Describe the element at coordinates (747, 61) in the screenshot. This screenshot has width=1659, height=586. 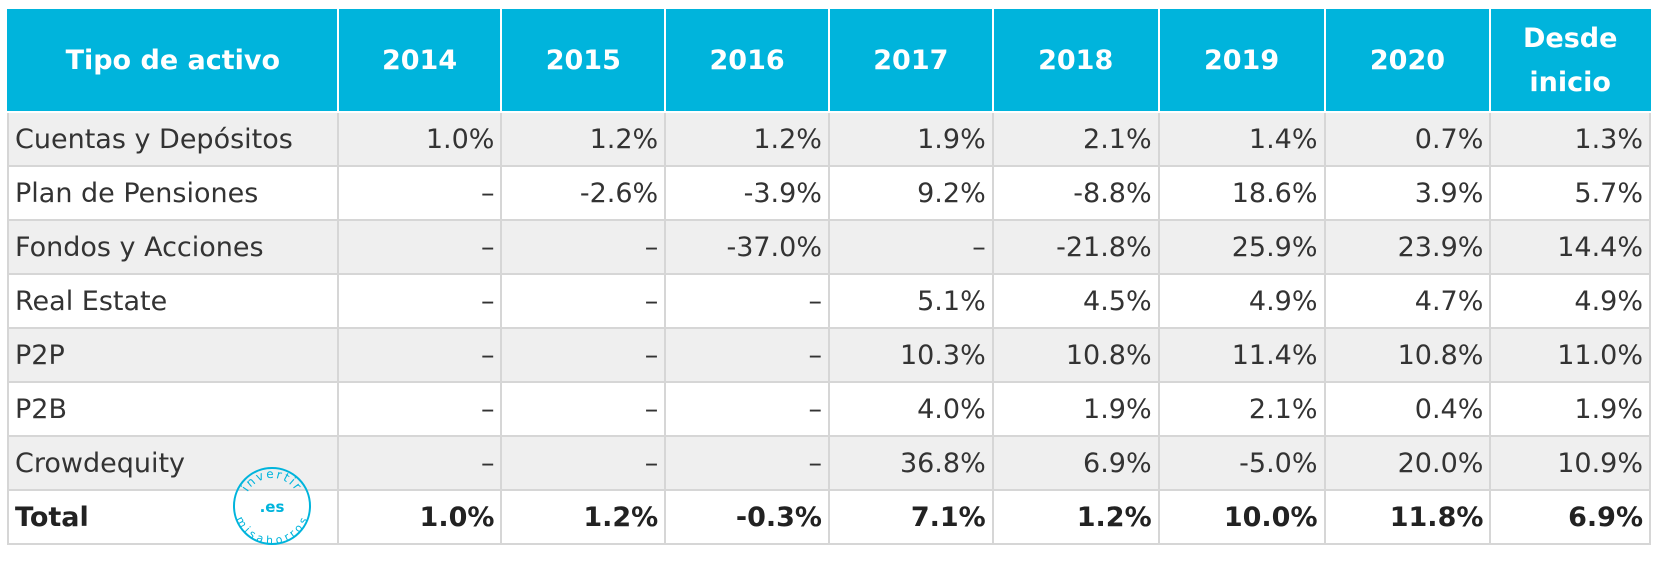
I see `header-year-2016: 2016` at that location.